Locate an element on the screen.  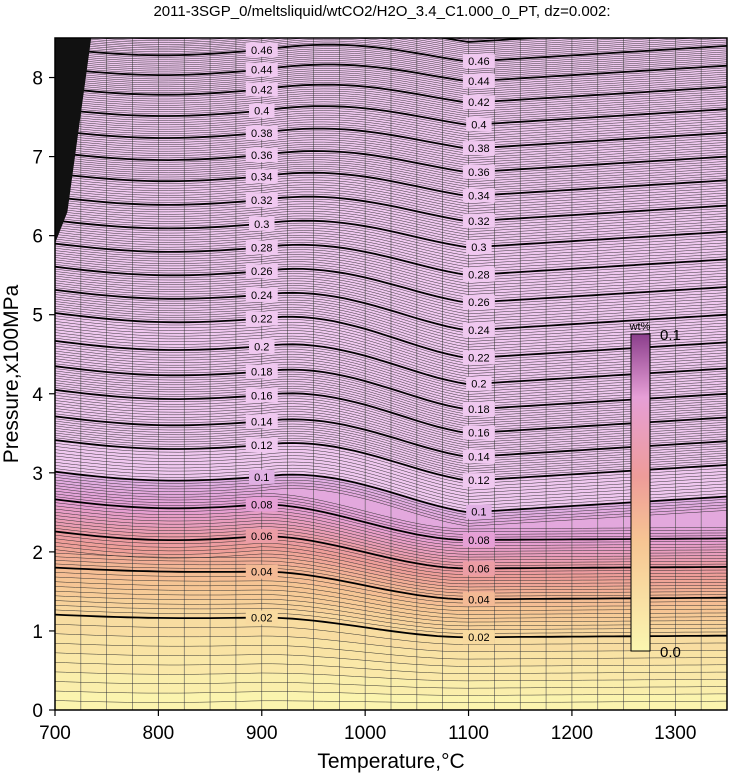
contour-label: 0.08 is located at coordinates (261, 505).